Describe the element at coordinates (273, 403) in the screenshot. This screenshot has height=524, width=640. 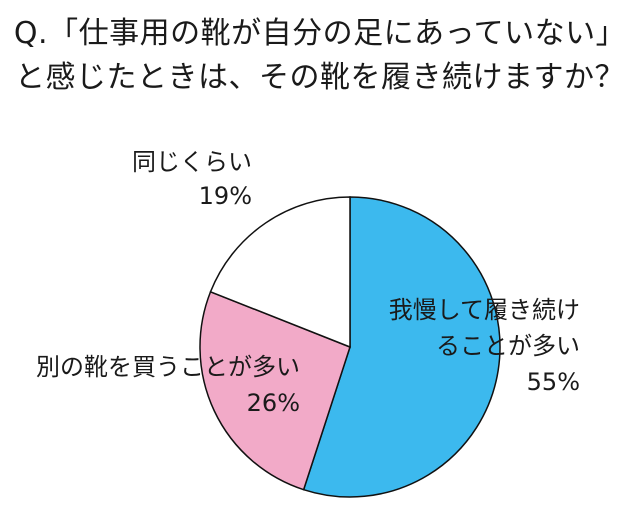
I see `slice-value-label-1: 26%` at that location.